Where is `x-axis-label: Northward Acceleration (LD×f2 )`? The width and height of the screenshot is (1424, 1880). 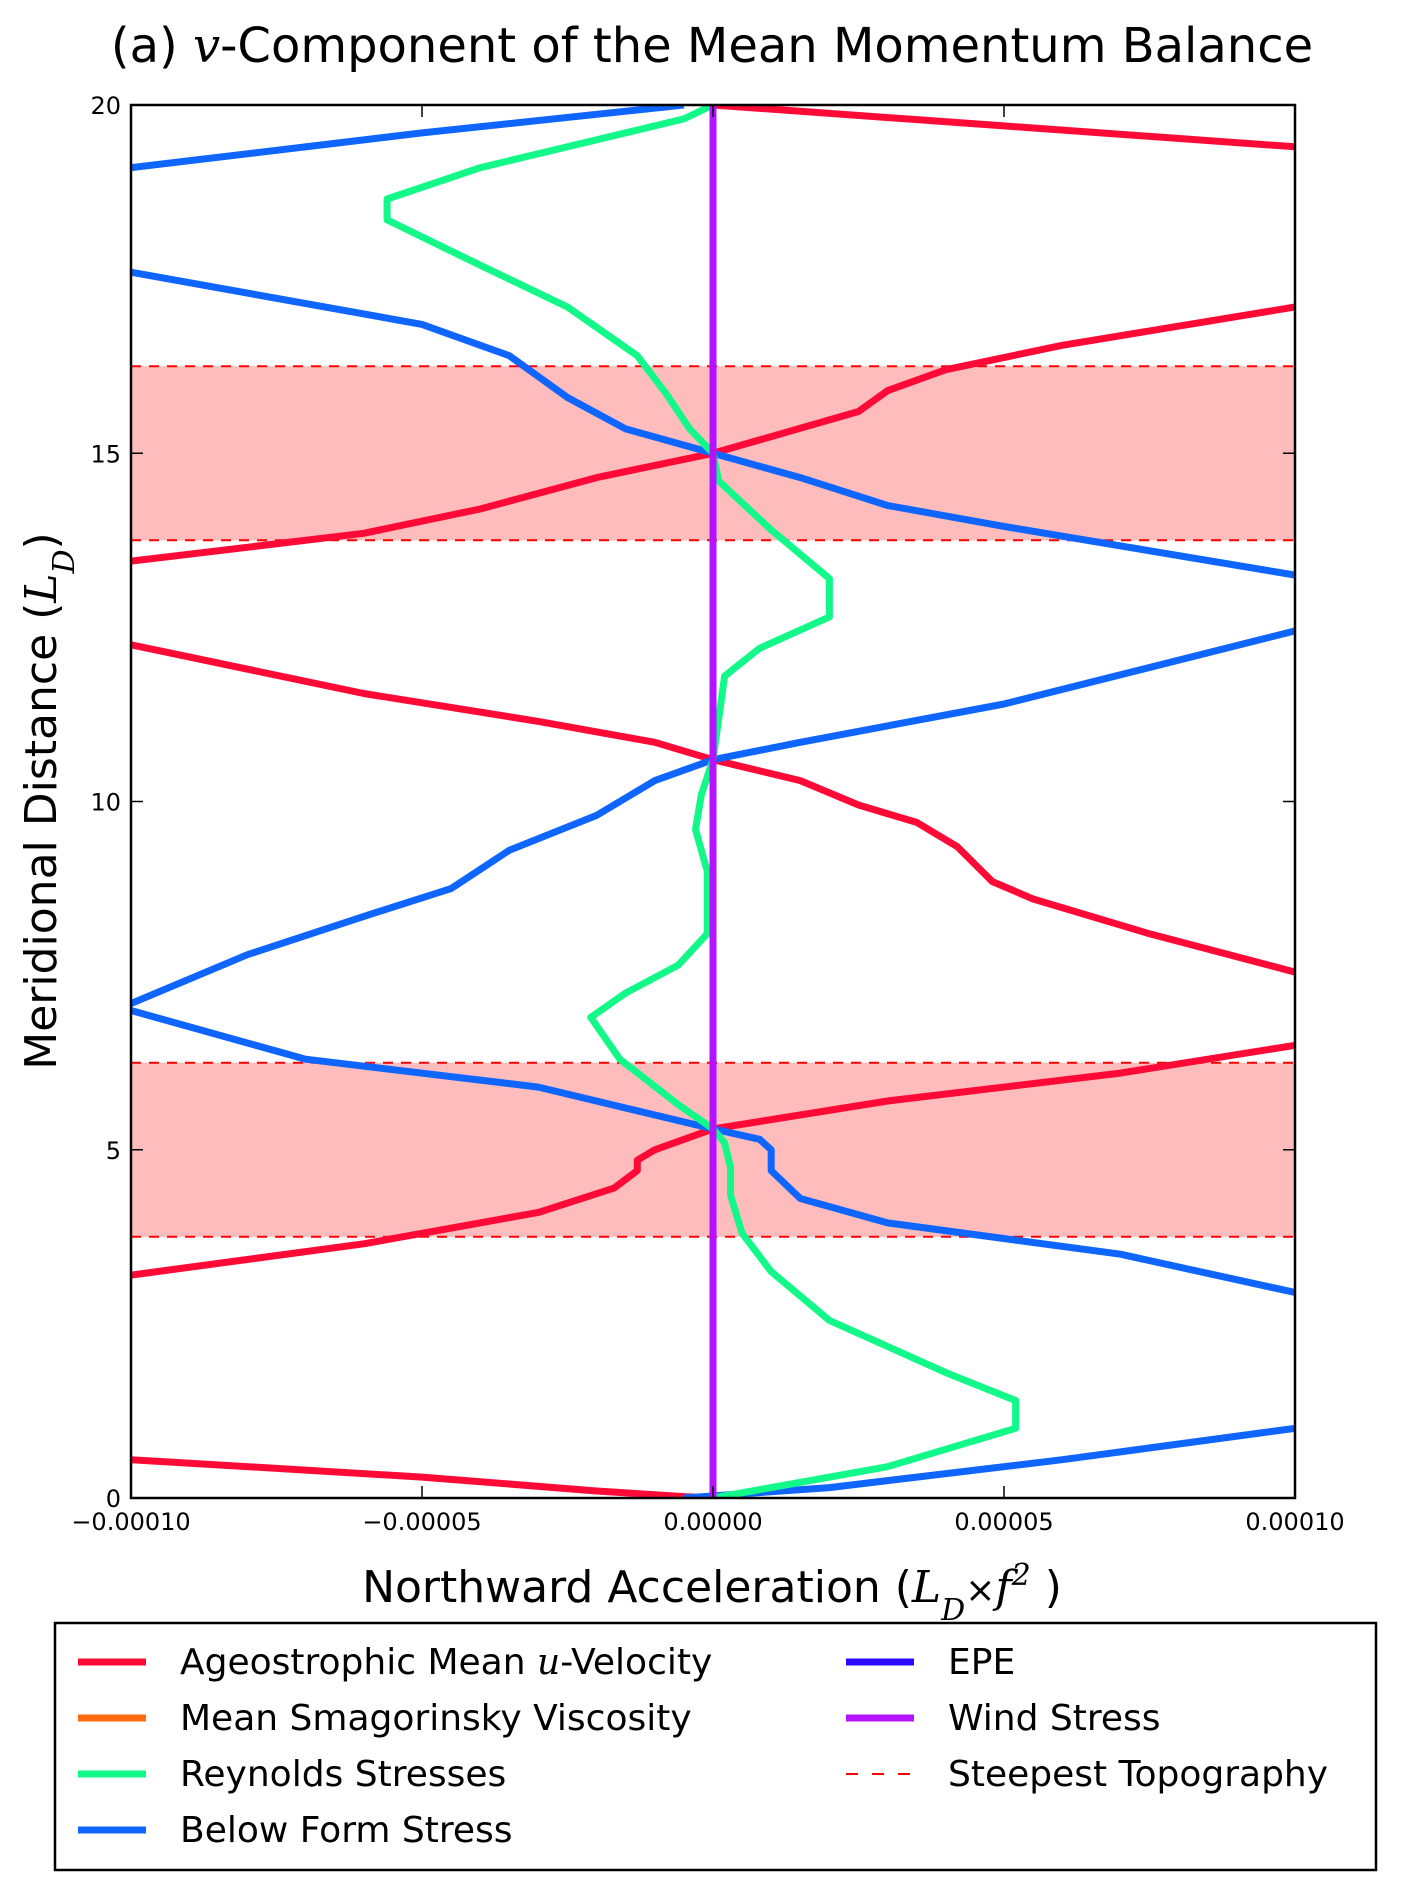
x-axis-label: Northward Acceleration (LD×f2 ) is located at coordinates (712, 1593).